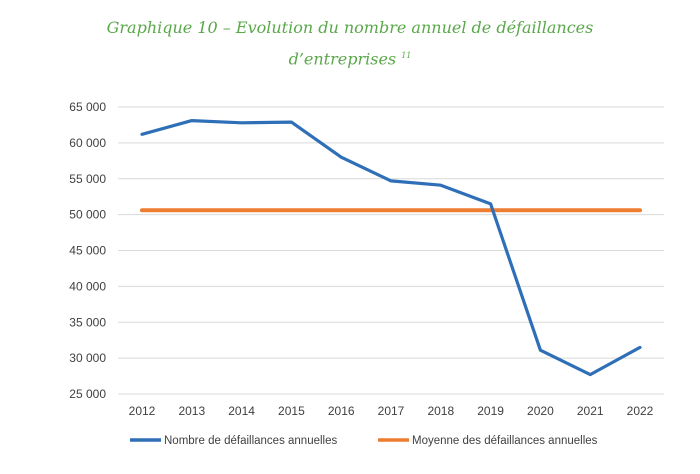  What do you see at coordinates (342, 59) in the screenshot?
I see `title-line-2-text: d’entreprises` at bounding box center [342, 59].